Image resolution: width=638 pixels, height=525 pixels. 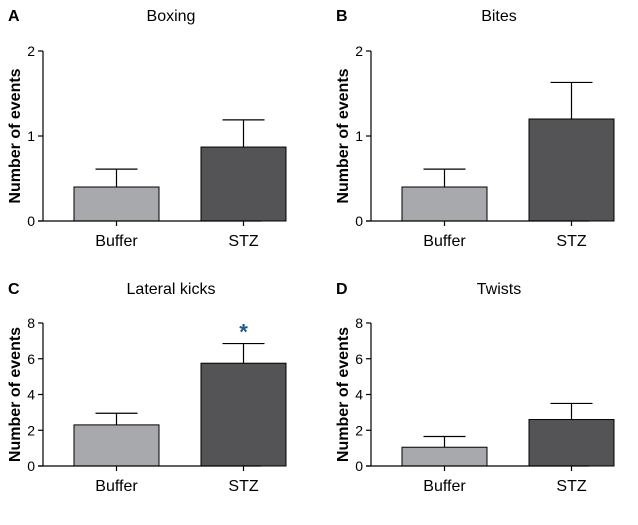 What do you see at coordinates (499, 289) in the screenshot?
I see `chart-title: Twists` at bounding box center [499, 289].